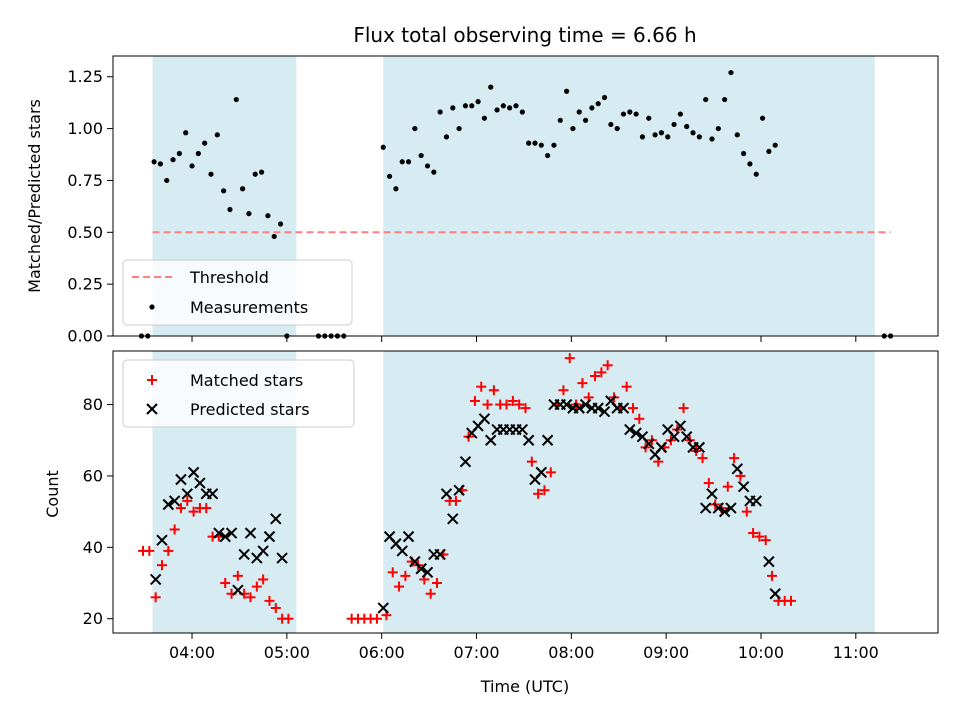  Describe the element at coordinates (571, 652) in the screenshot. I see `bottom-x-tick-label: 08:00` at that location.